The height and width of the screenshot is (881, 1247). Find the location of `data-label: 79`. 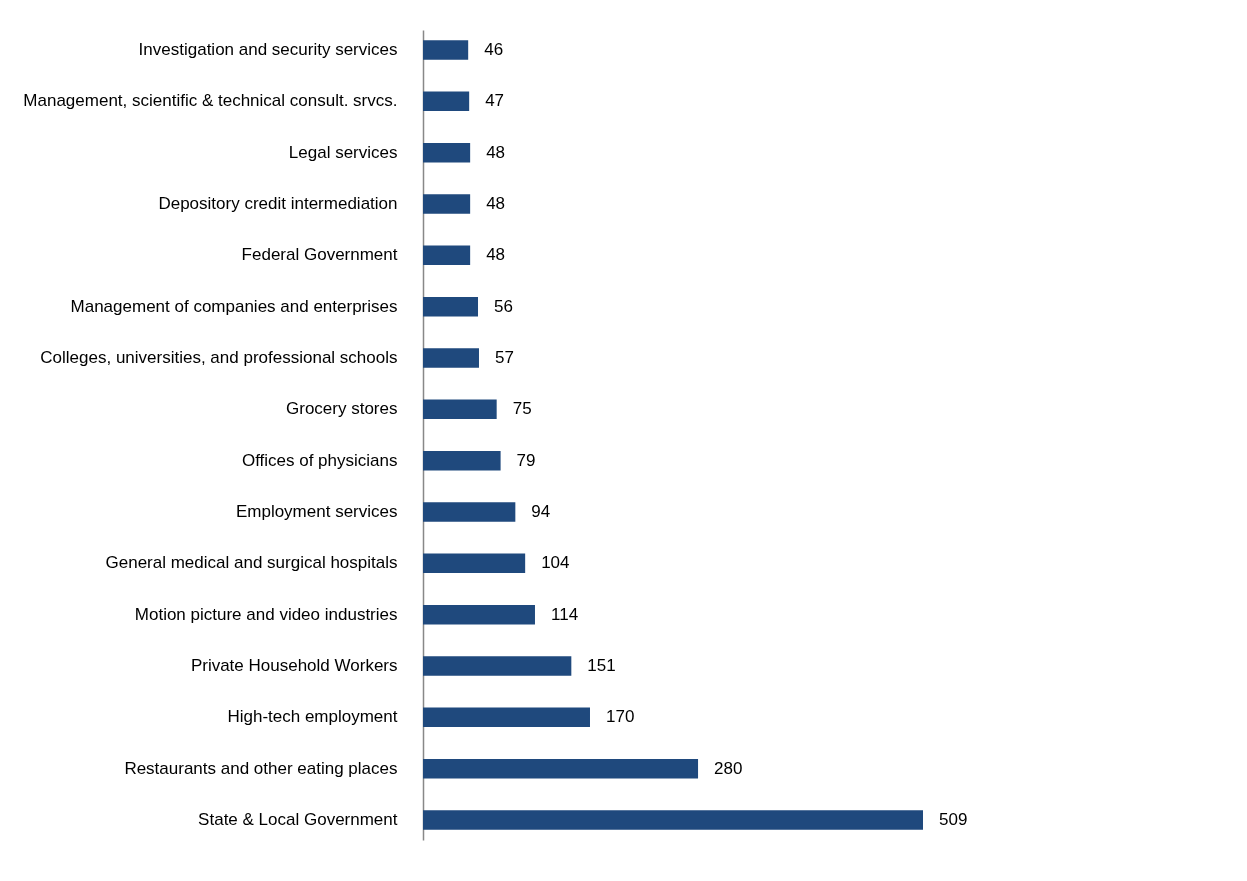

data-label: 79 is located at coordinates (526, 460).